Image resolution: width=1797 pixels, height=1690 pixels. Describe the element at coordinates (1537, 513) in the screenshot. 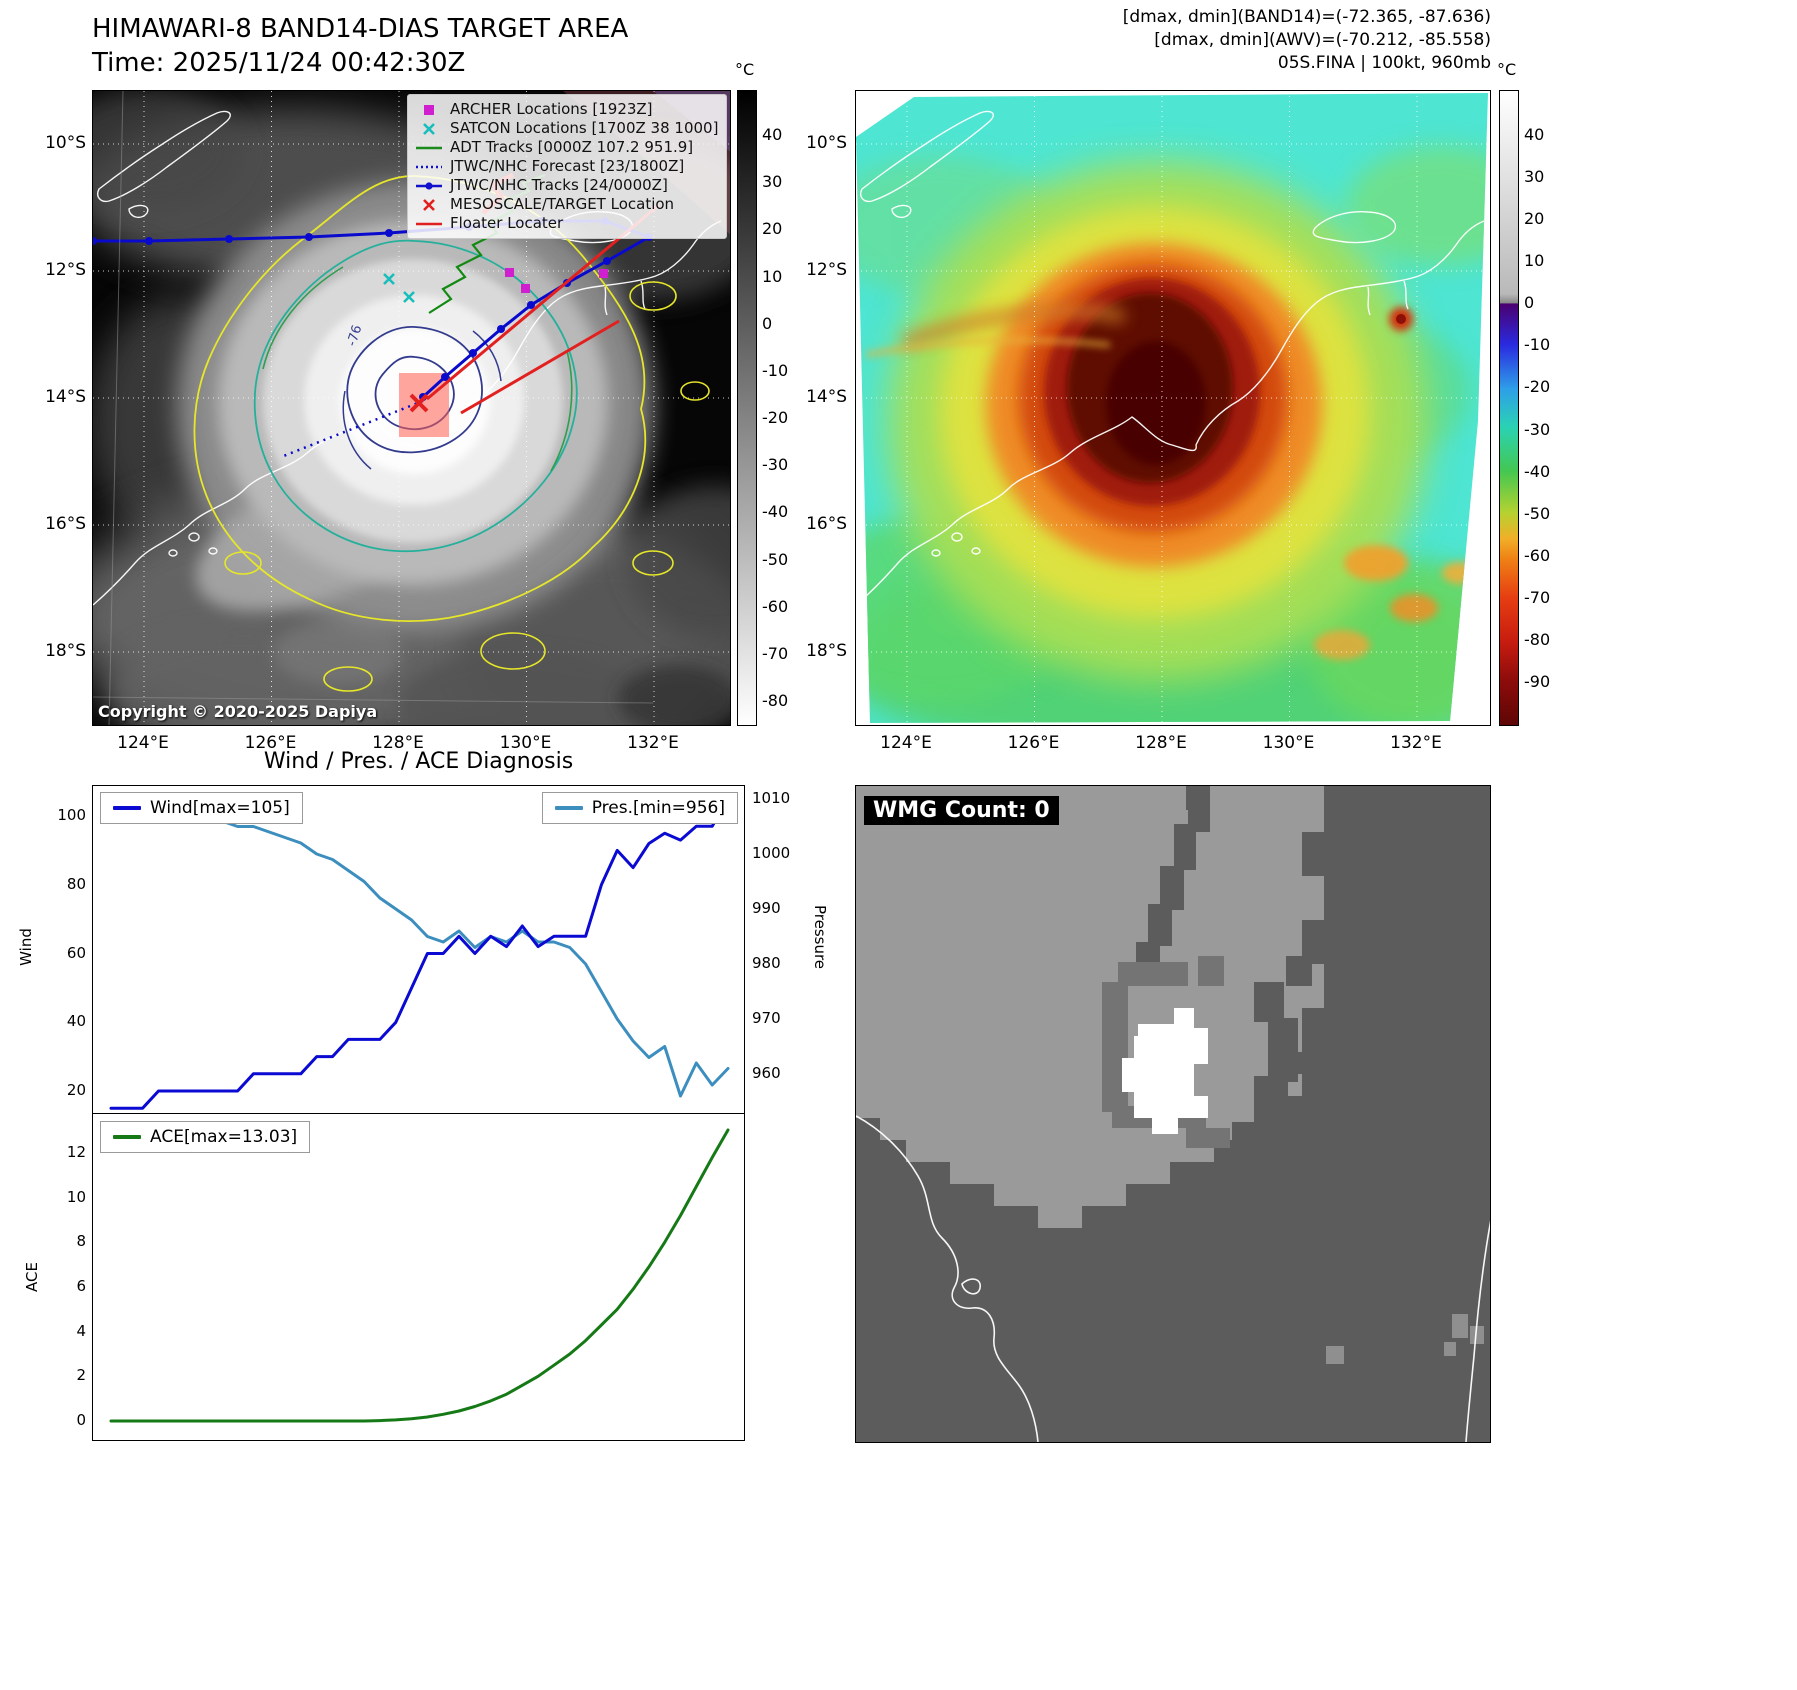

I see `colorbar-tick: -50` at that location.